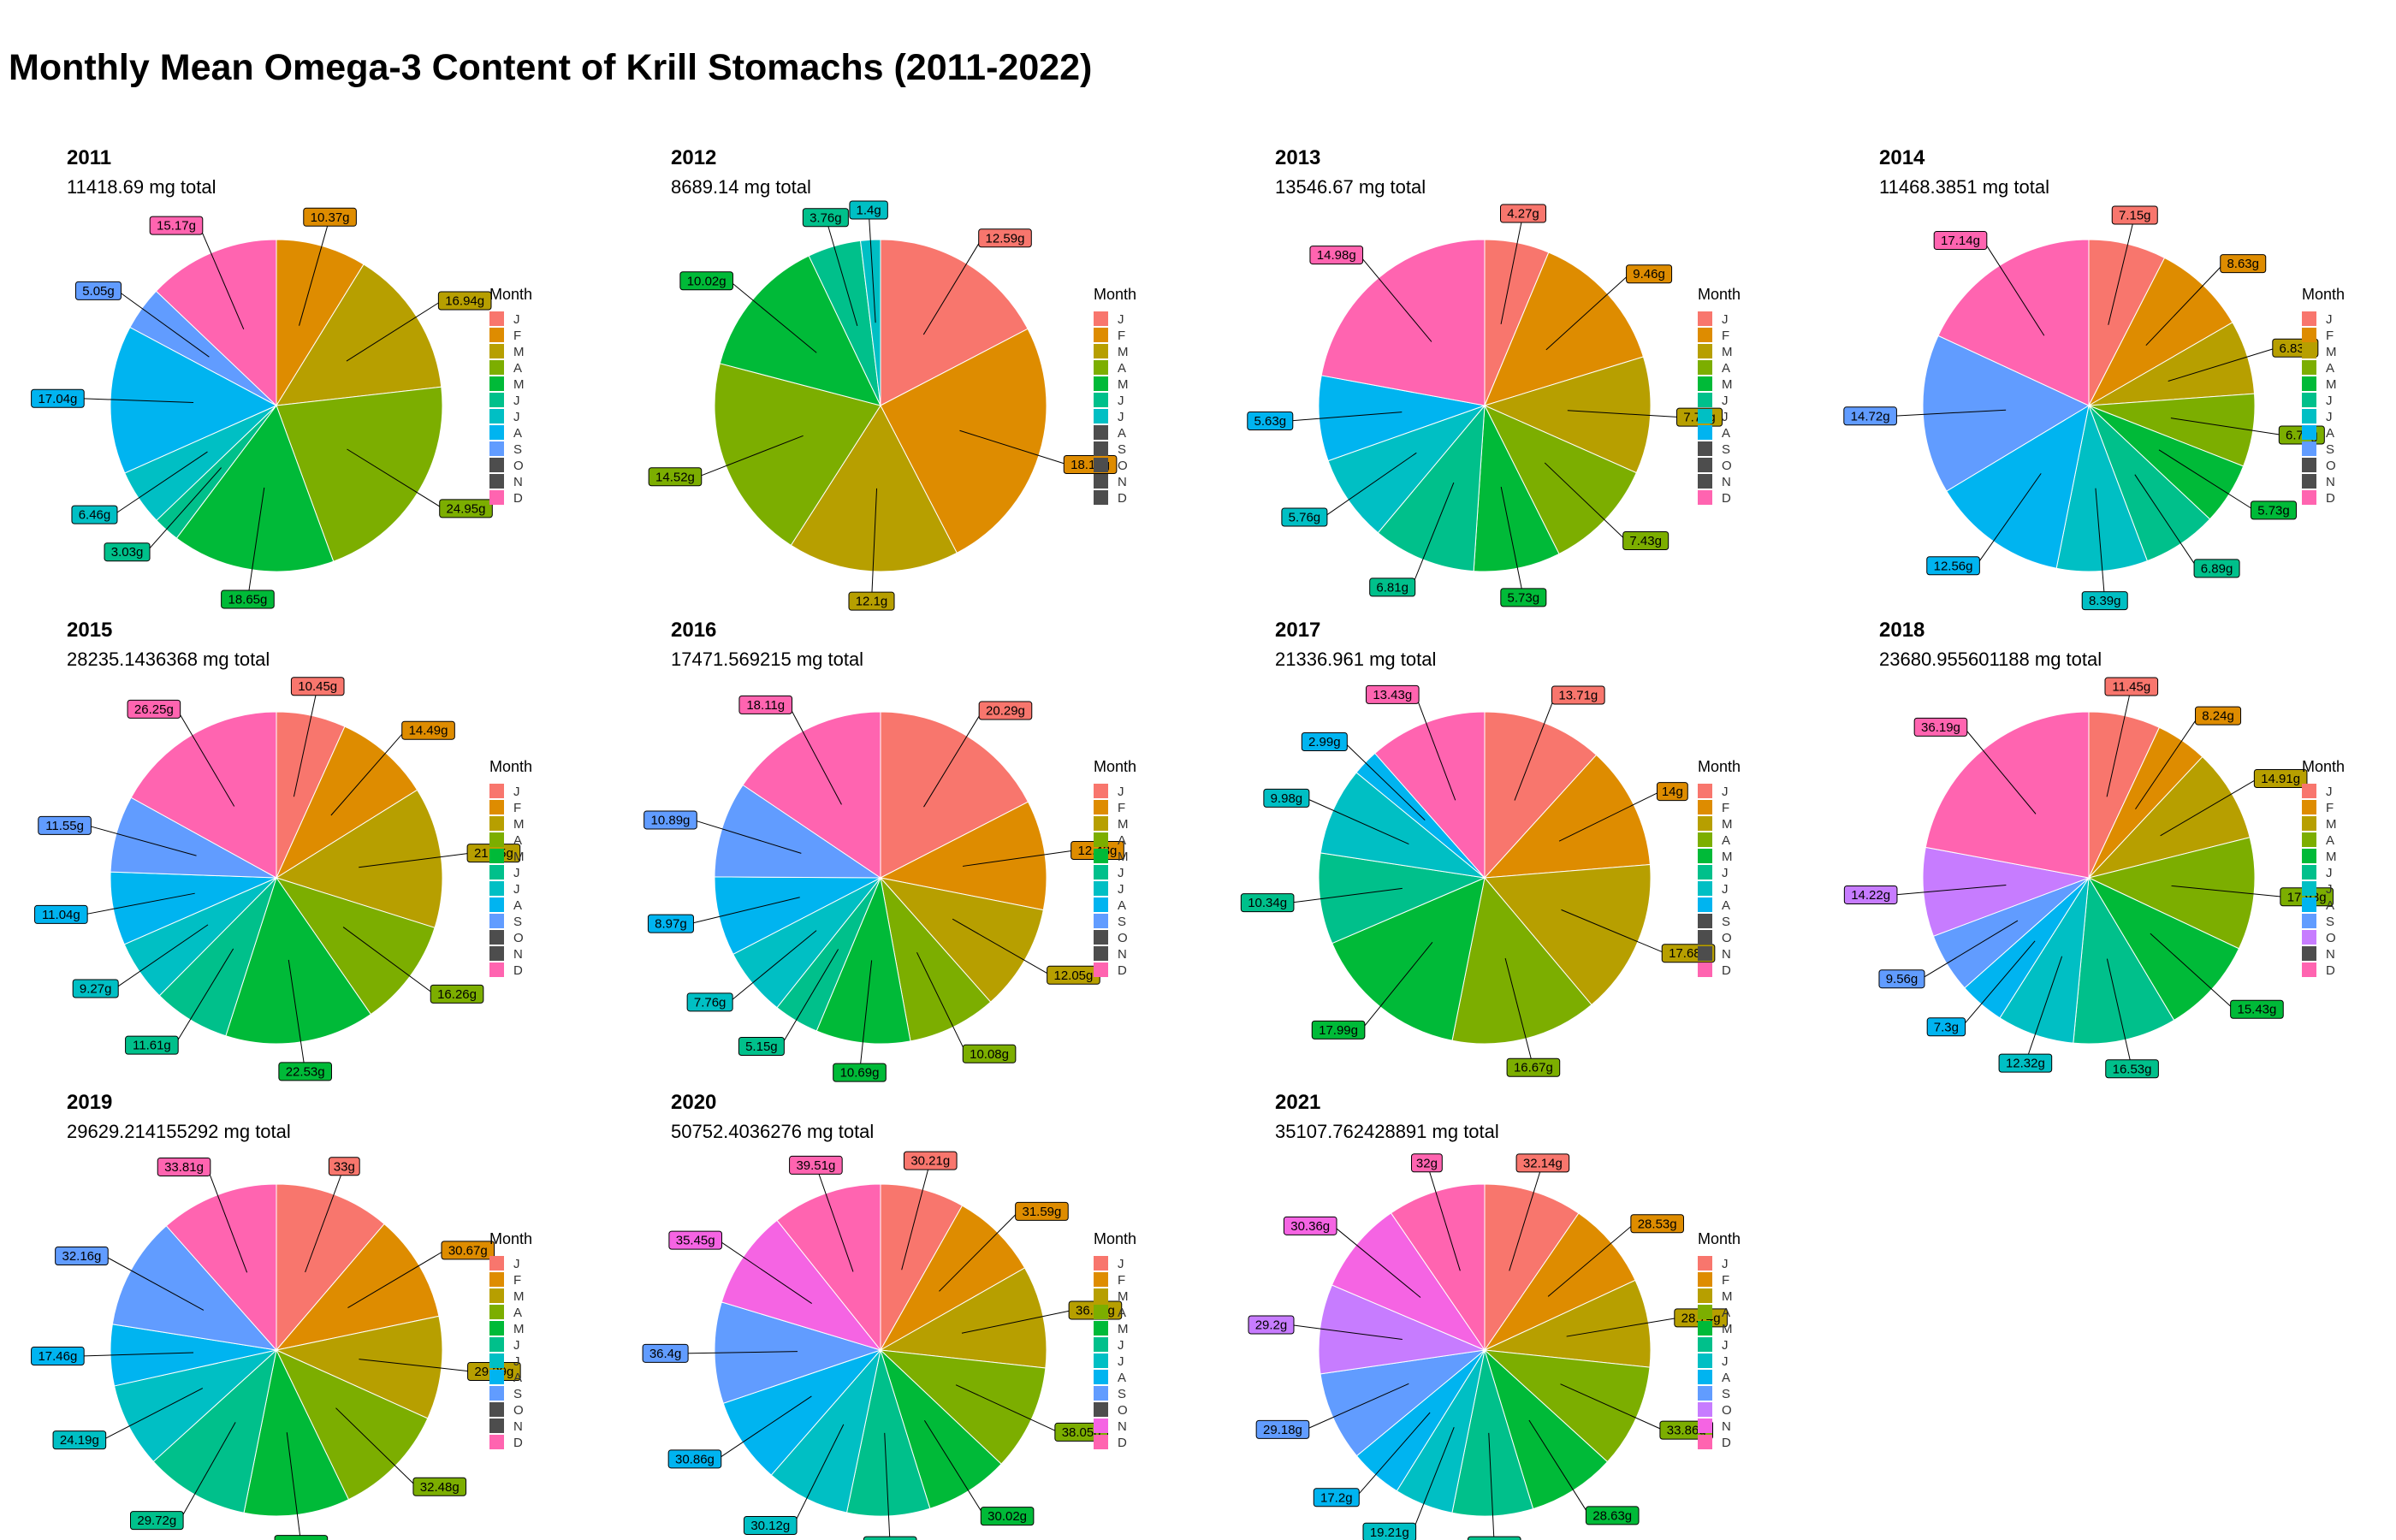 This screenshot has height=1540, width=2396. I want to click on slice-label: 11.55g, so click(64, 826).